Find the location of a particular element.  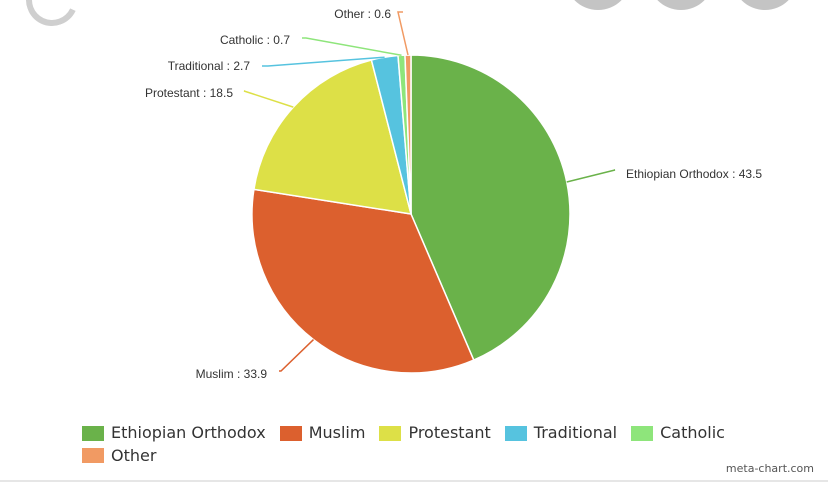

slice-label-protestant: Protestant : 18.5 is located at coordinates (189, 93).